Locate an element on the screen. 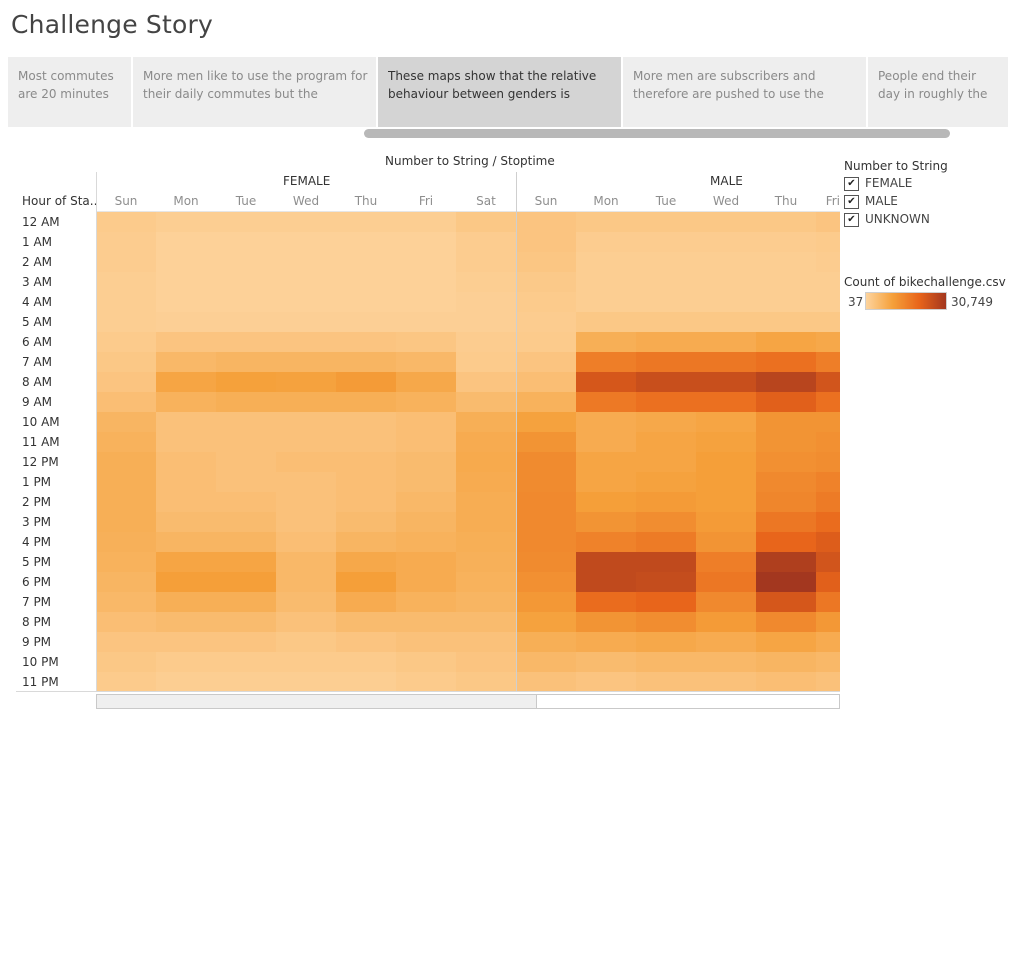 The image size is (1015, 963). checkbox-male: ✔ is located at coordinates (851, 202).